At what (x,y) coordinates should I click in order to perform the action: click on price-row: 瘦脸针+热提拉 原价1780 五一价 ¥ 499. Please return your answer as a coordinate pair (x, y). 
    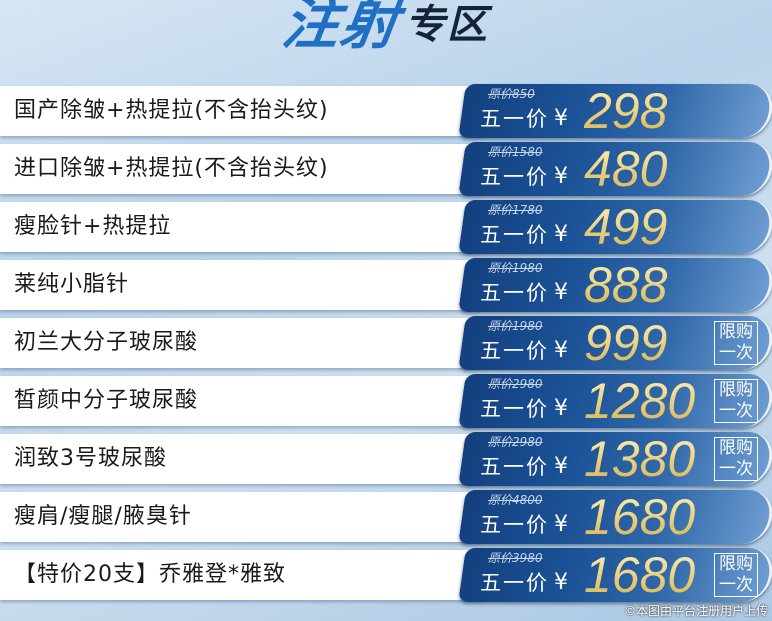
    Looking at the image, I should click on (386, 227).